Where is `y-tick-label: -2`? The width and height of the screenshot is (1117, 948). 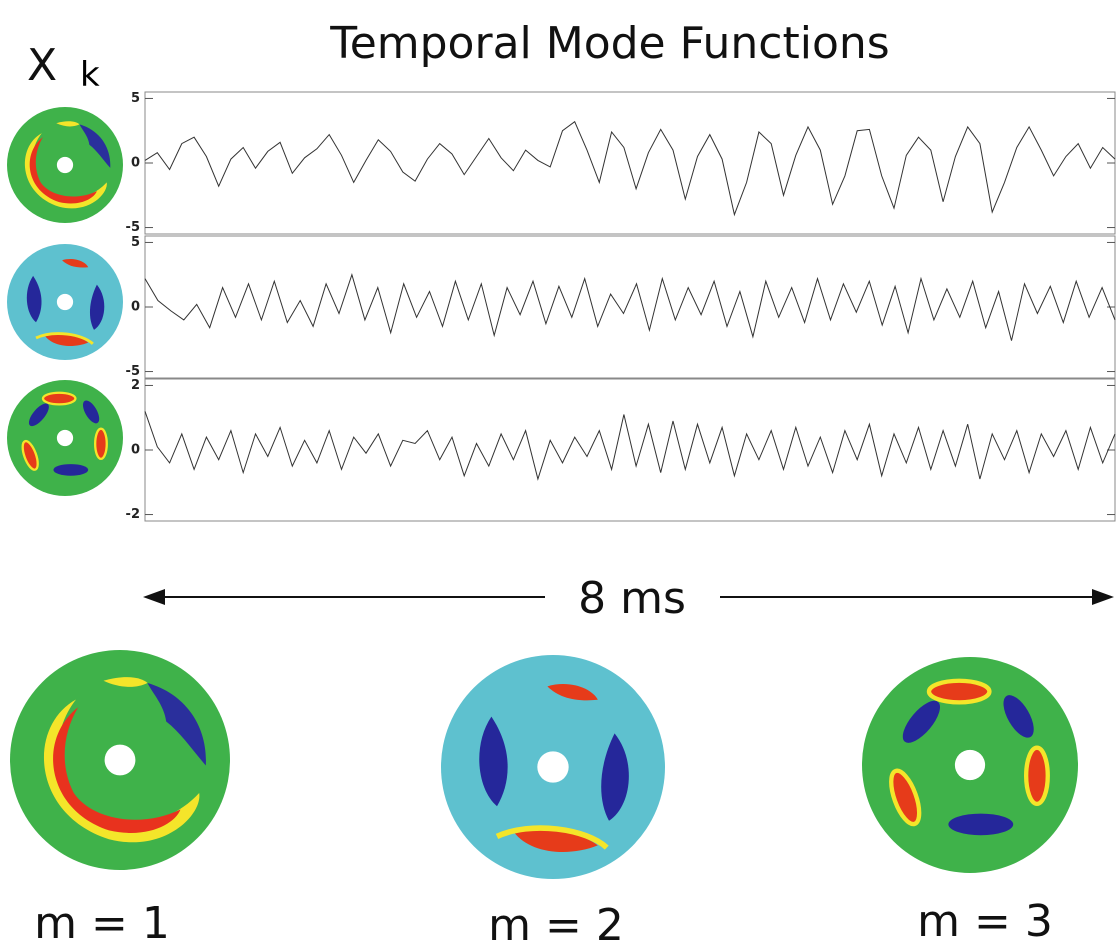
y-tick-label: -2 is located at coordinates (133, 514).